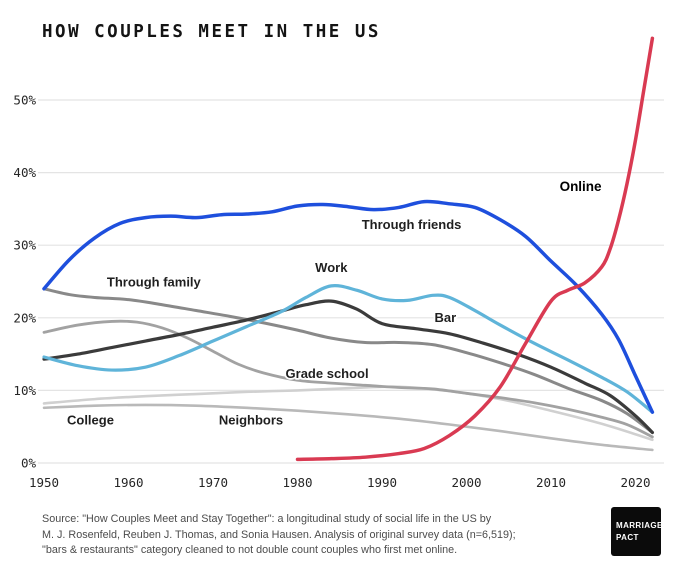  I want to click on y-tick-label: 30%, so click(24, 245).